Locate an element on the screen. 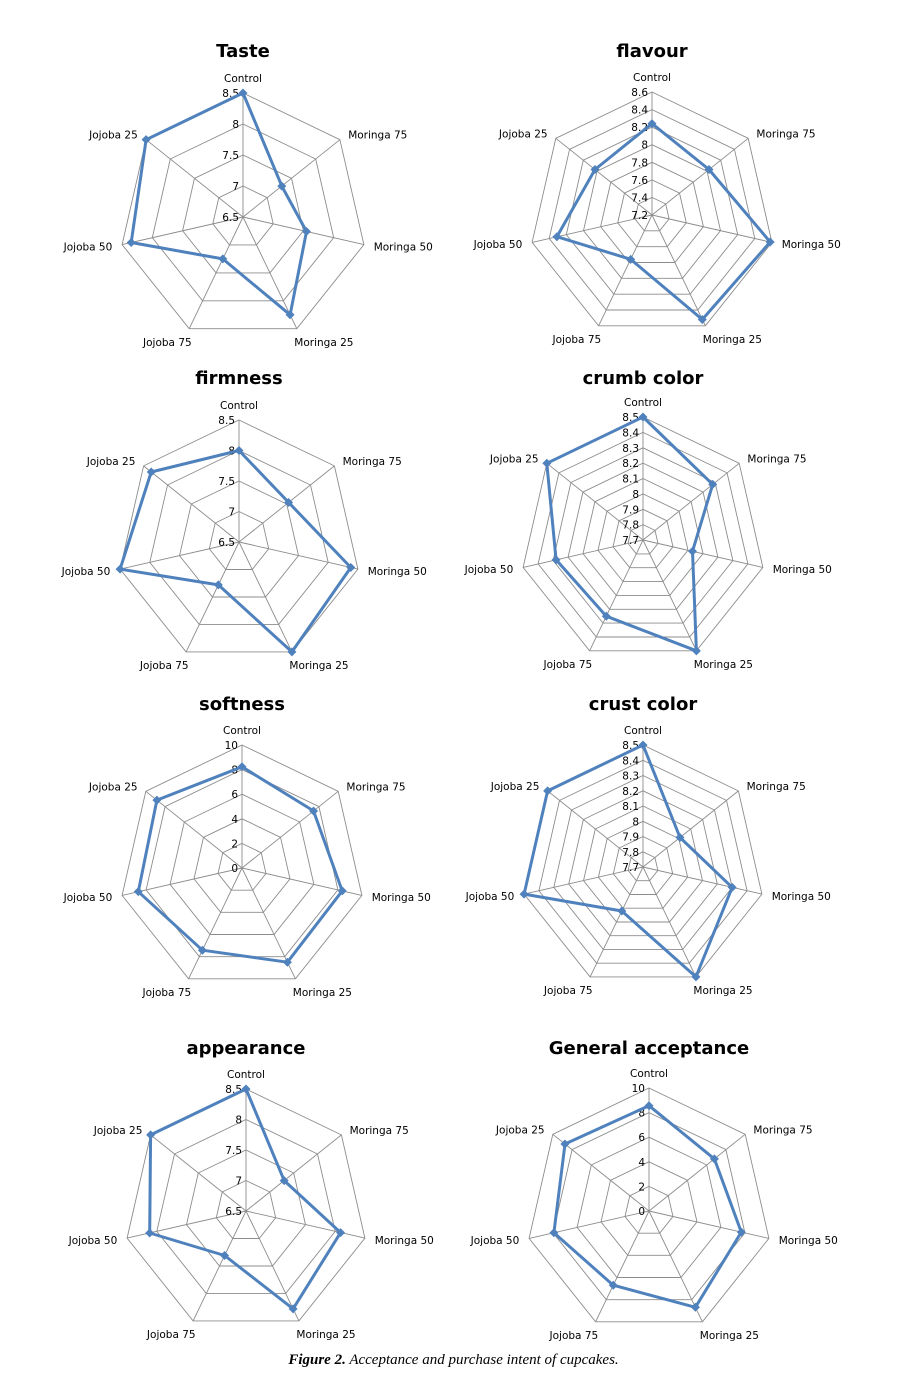  tick-label: 8.4 is located at coordinates (630, 761).